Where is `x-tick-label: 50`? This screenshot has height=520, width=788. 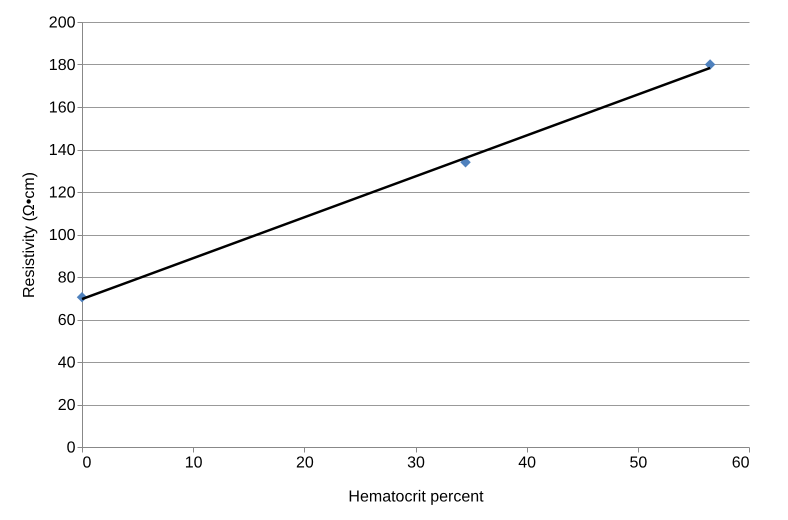 x-tick-label: 50 is located at coordinates (638, 463).